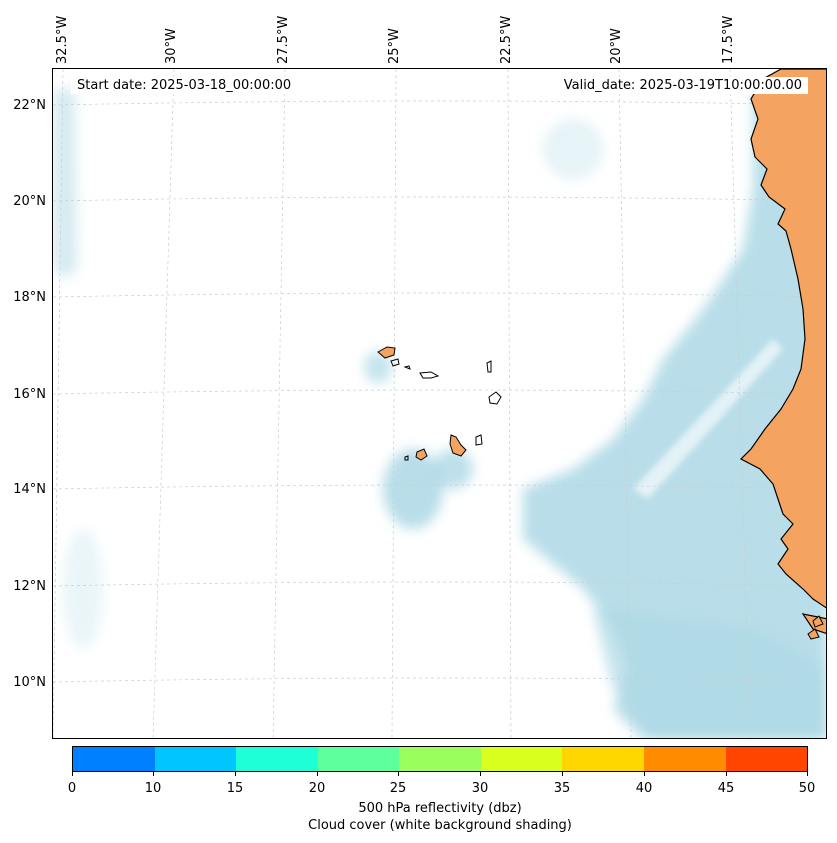  I want to click on island-sao-nicolau, so click(429, 375).